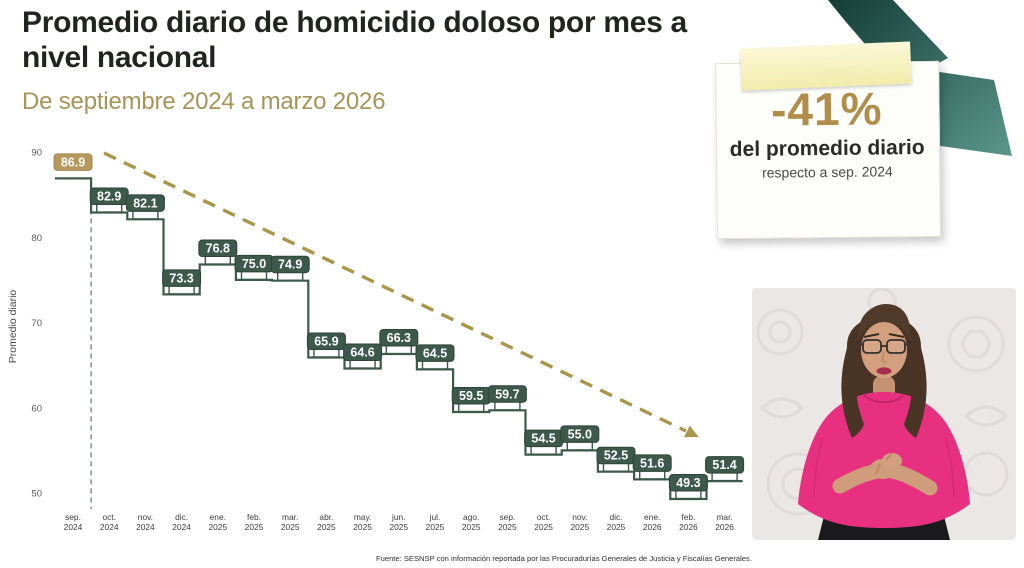  Describe the element at coordinates (435, 517) in the screenshot. I see `svg-text: jul.` at that location.